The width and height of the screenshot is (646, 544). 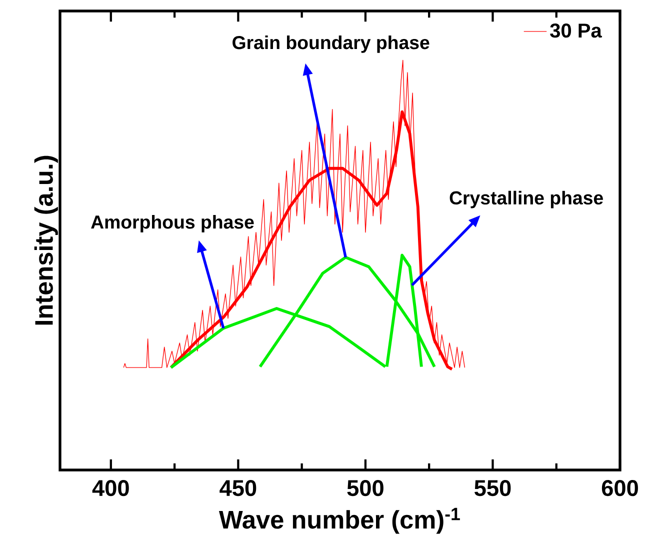 I want to click on annotation: Amorphous phase, so click(x=172, y=223).